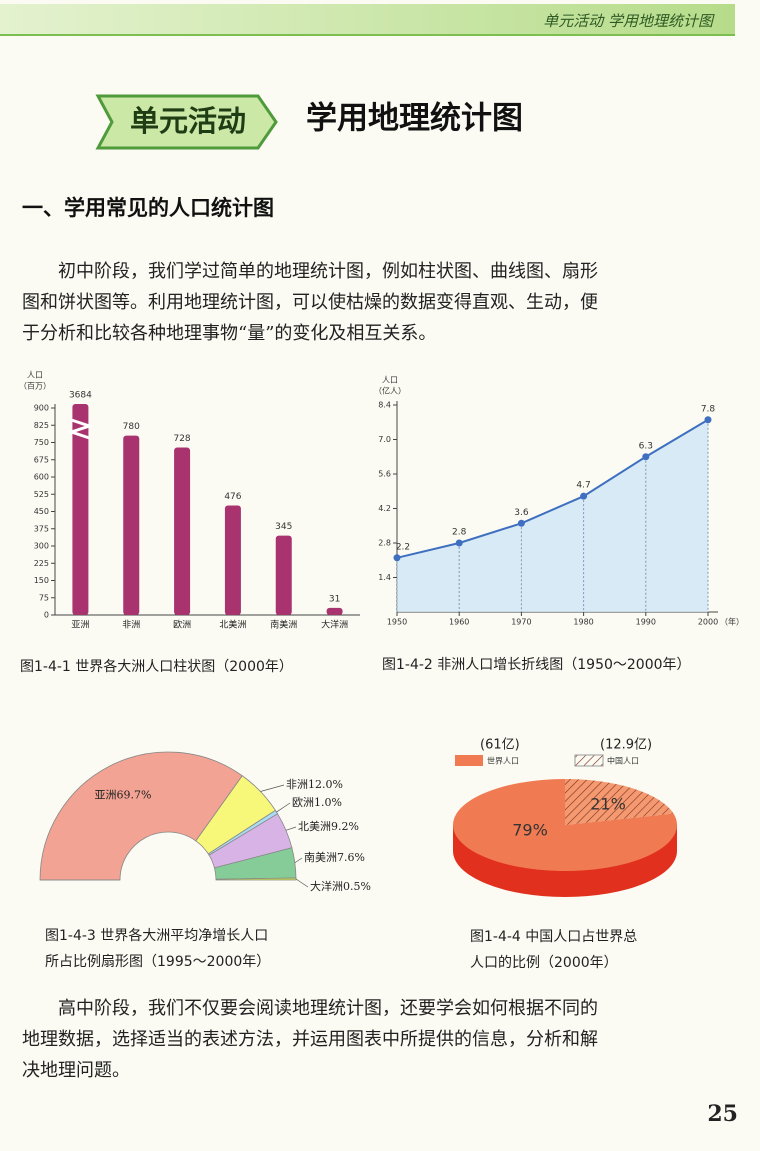 The image size is (760, 1151). What do you see at coordinates (334, 625) in the screenshot?
I see `x-tick-label: 大洋洲` at bounding box center [334, 625].